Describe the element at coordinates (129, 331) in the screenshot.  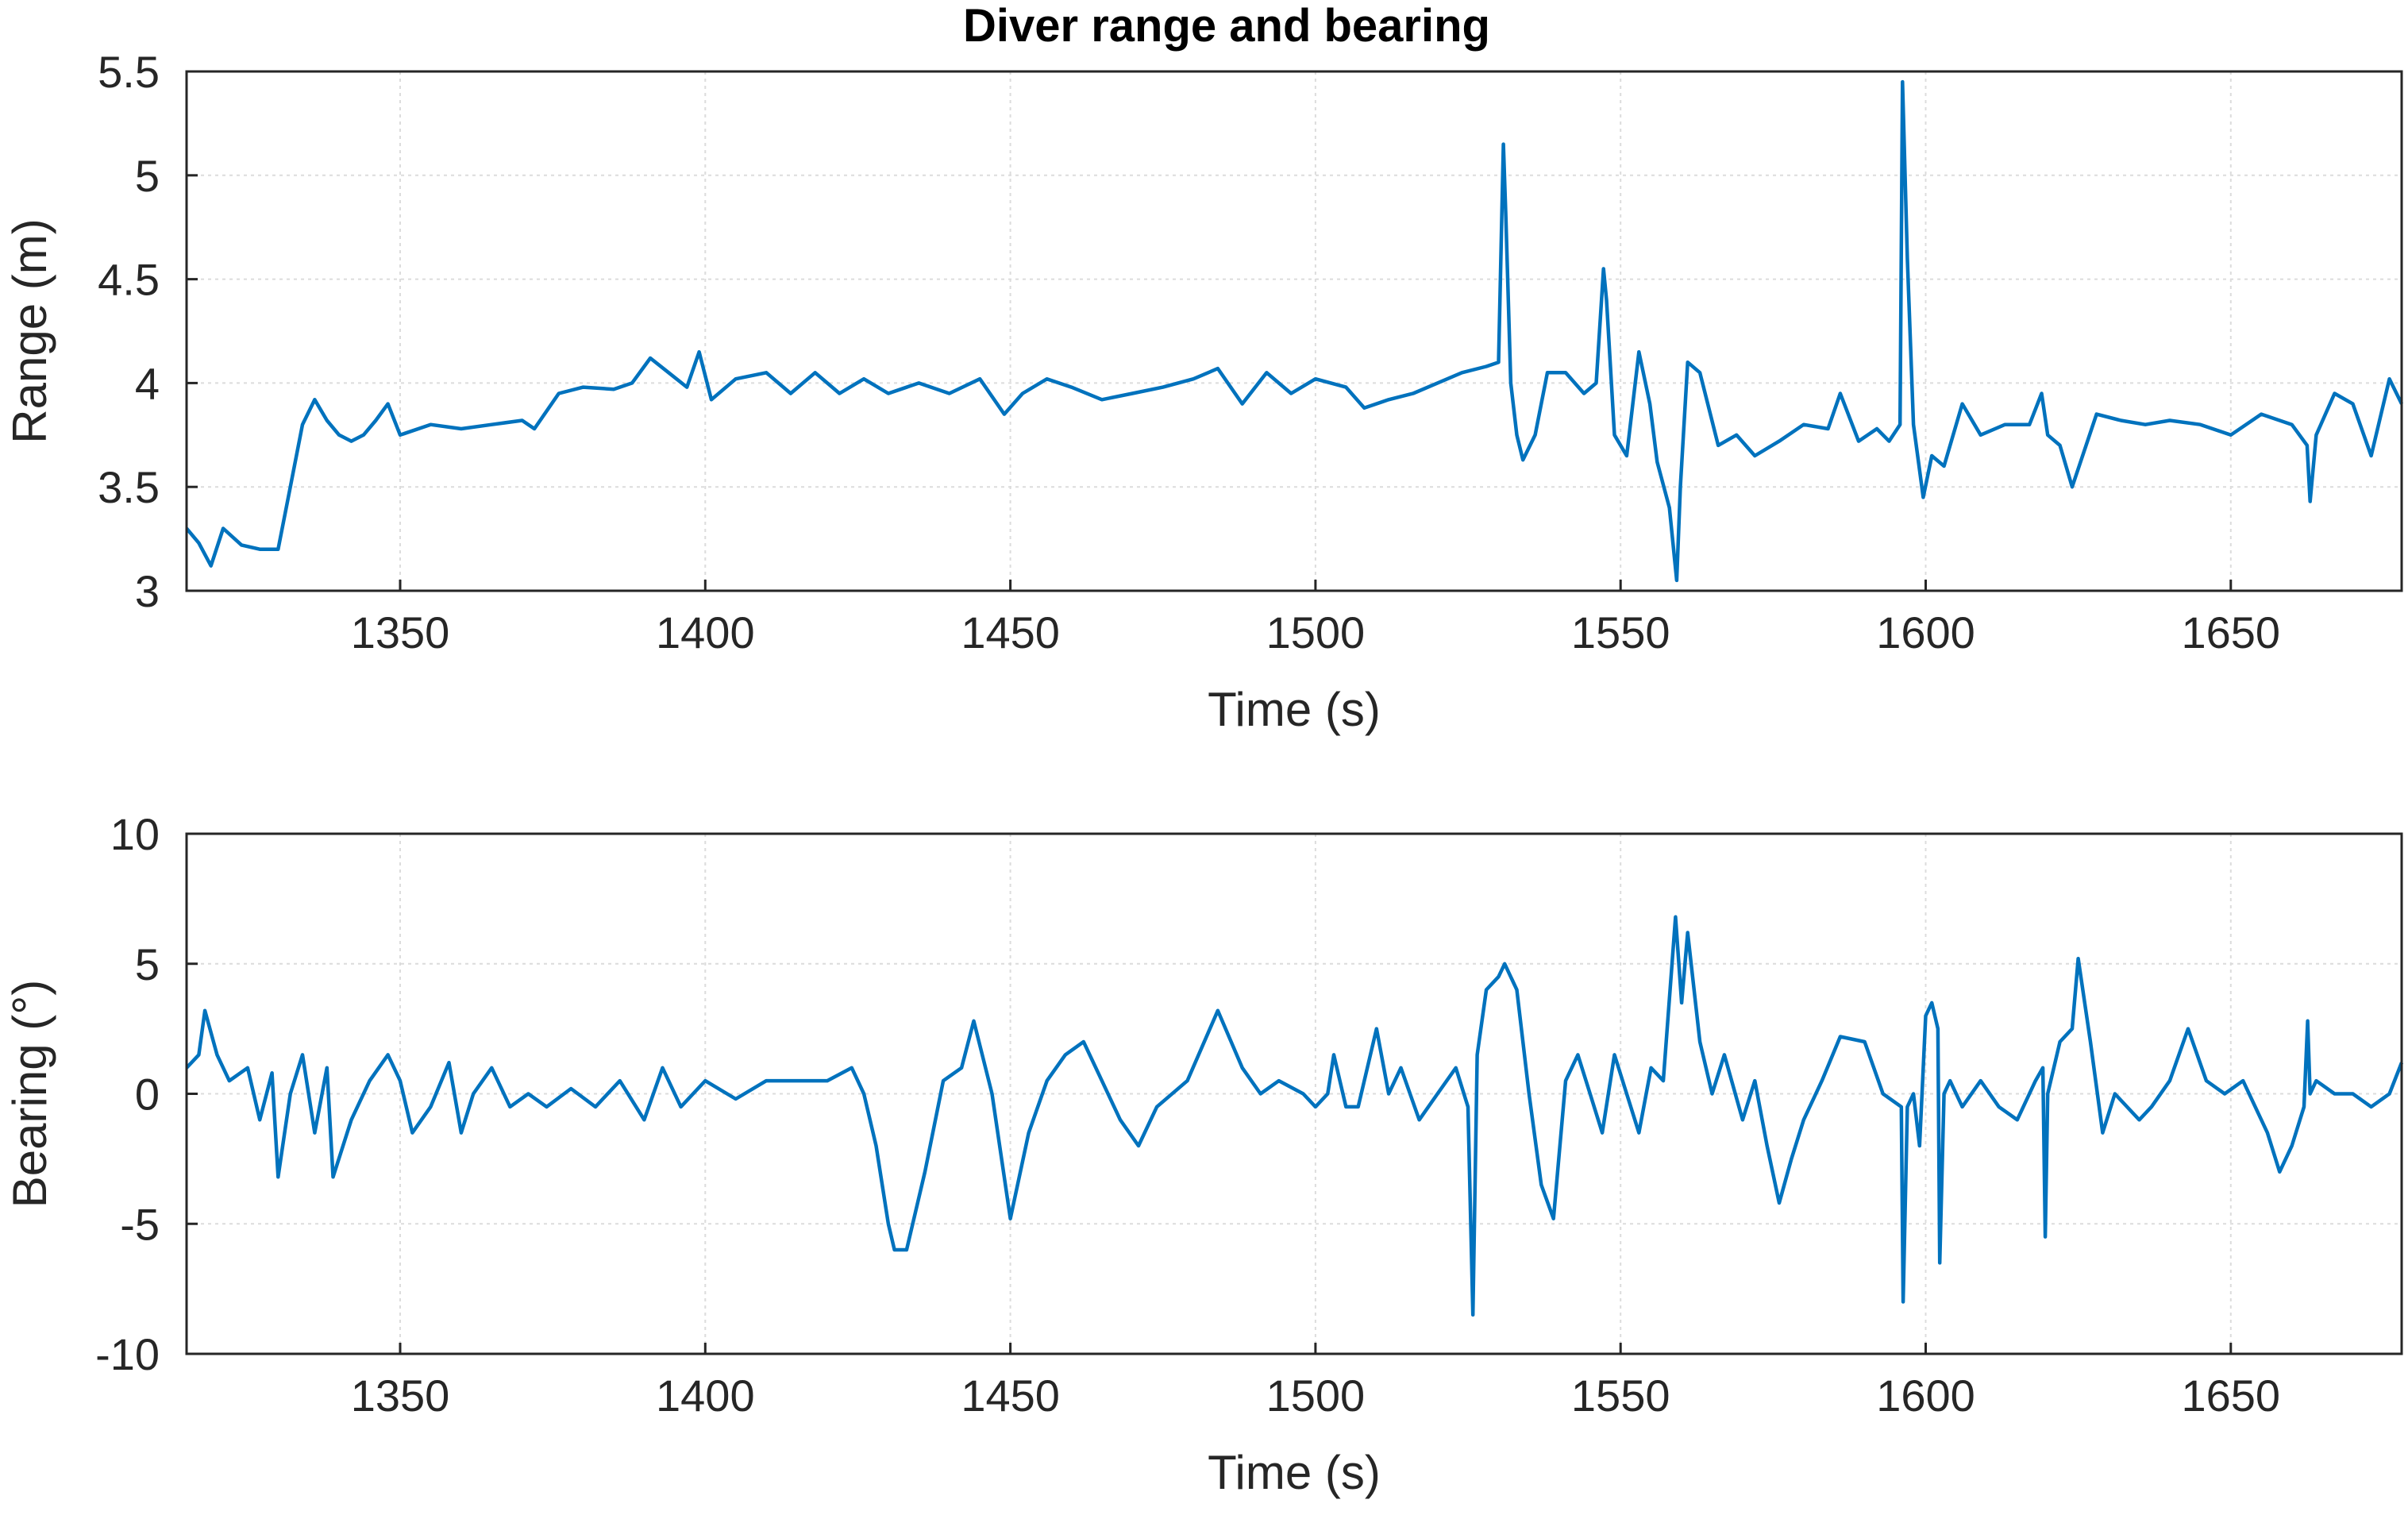
I see `range-y-tick-labels: 3 3.5 4 4.5 5 5.5` at that location.